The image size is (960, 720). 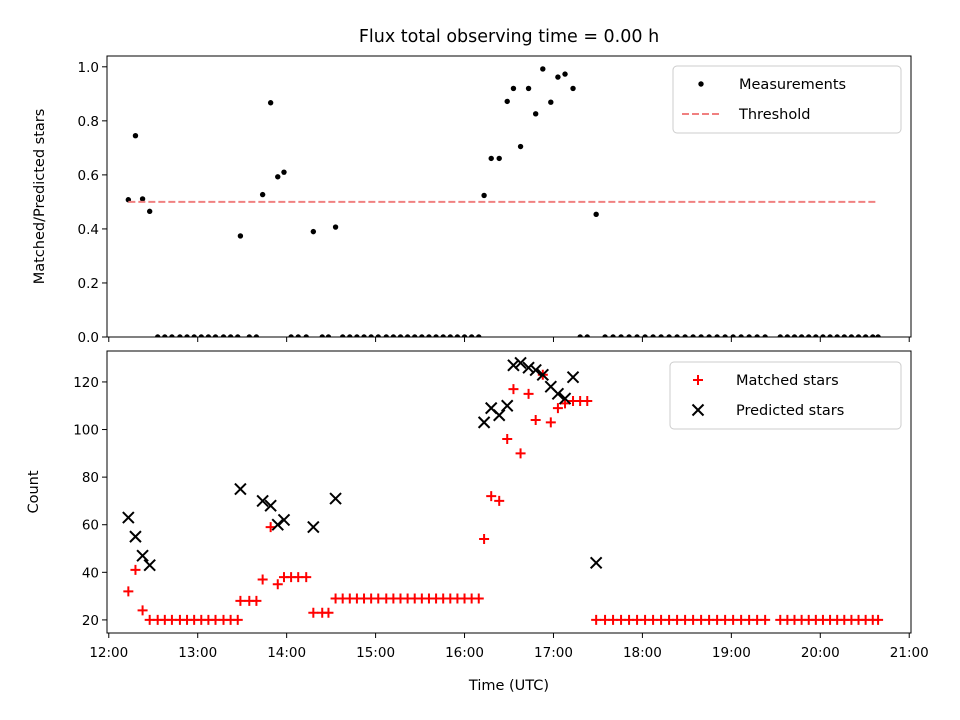 What do you see at coordinates (34, 491) in the screenshot?
I see `y-axis-title: Count` at bounding box center [34, 491].